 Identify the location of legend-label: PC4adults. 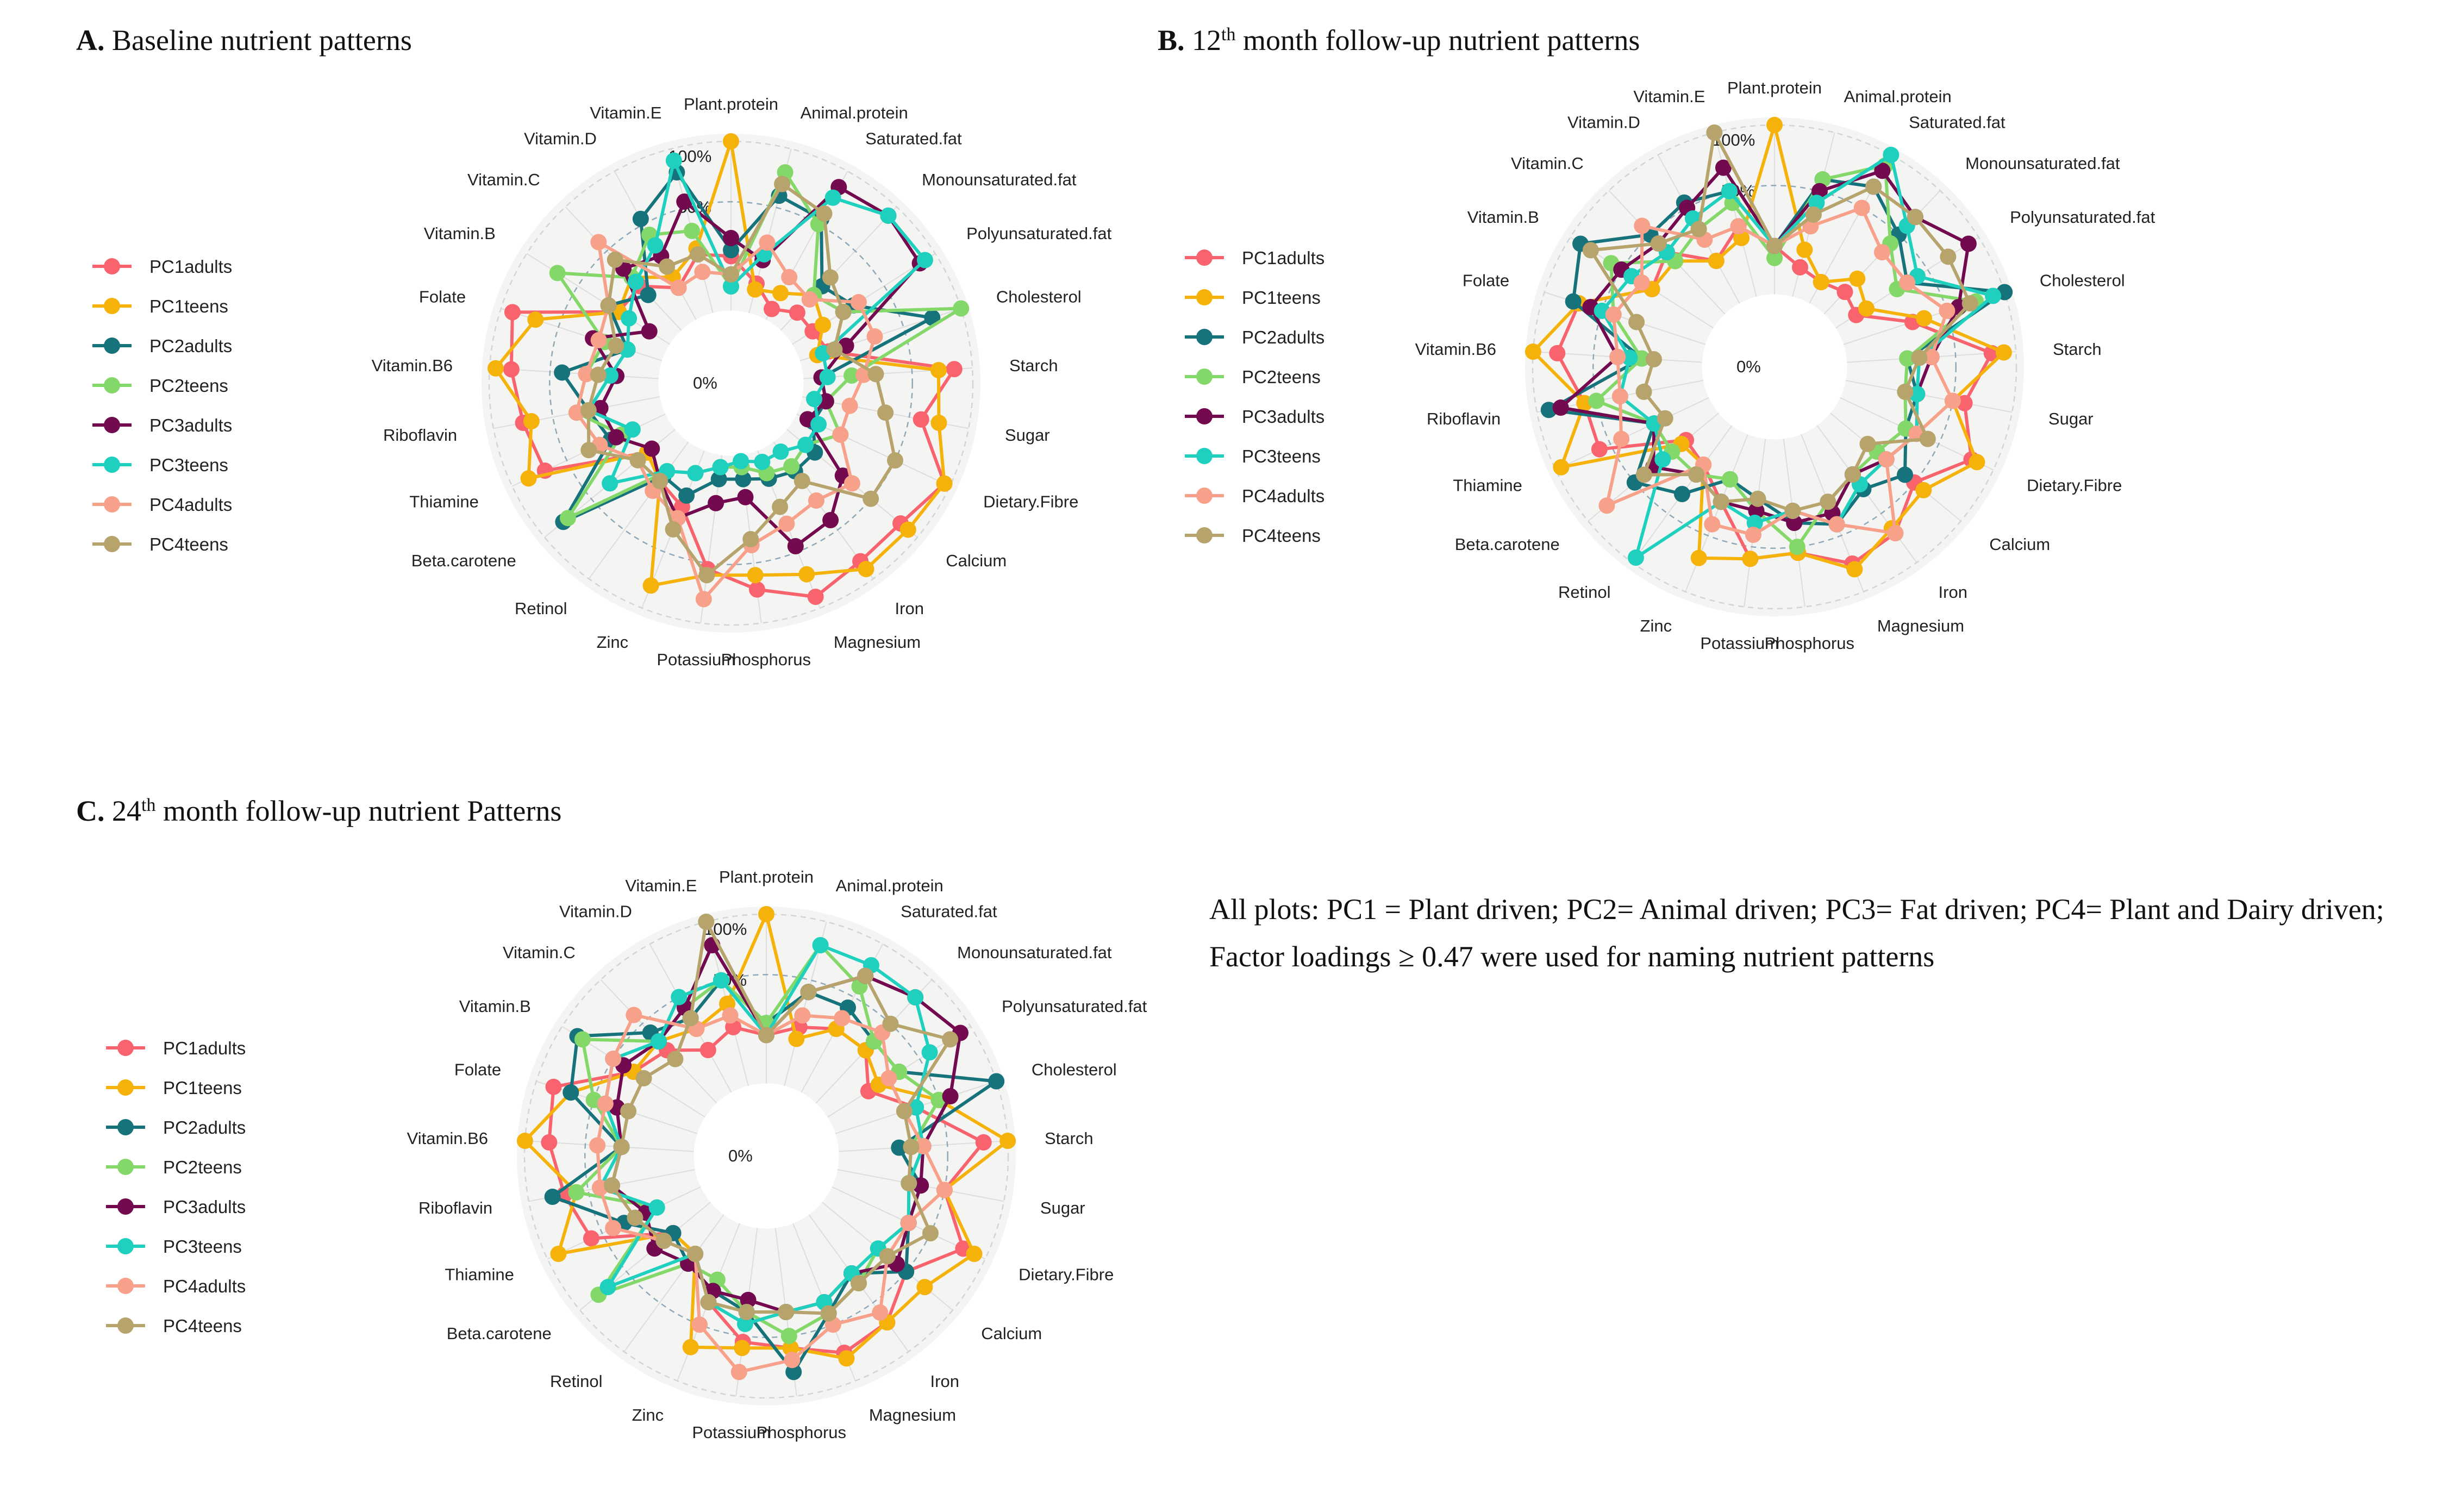
(1283, 496).